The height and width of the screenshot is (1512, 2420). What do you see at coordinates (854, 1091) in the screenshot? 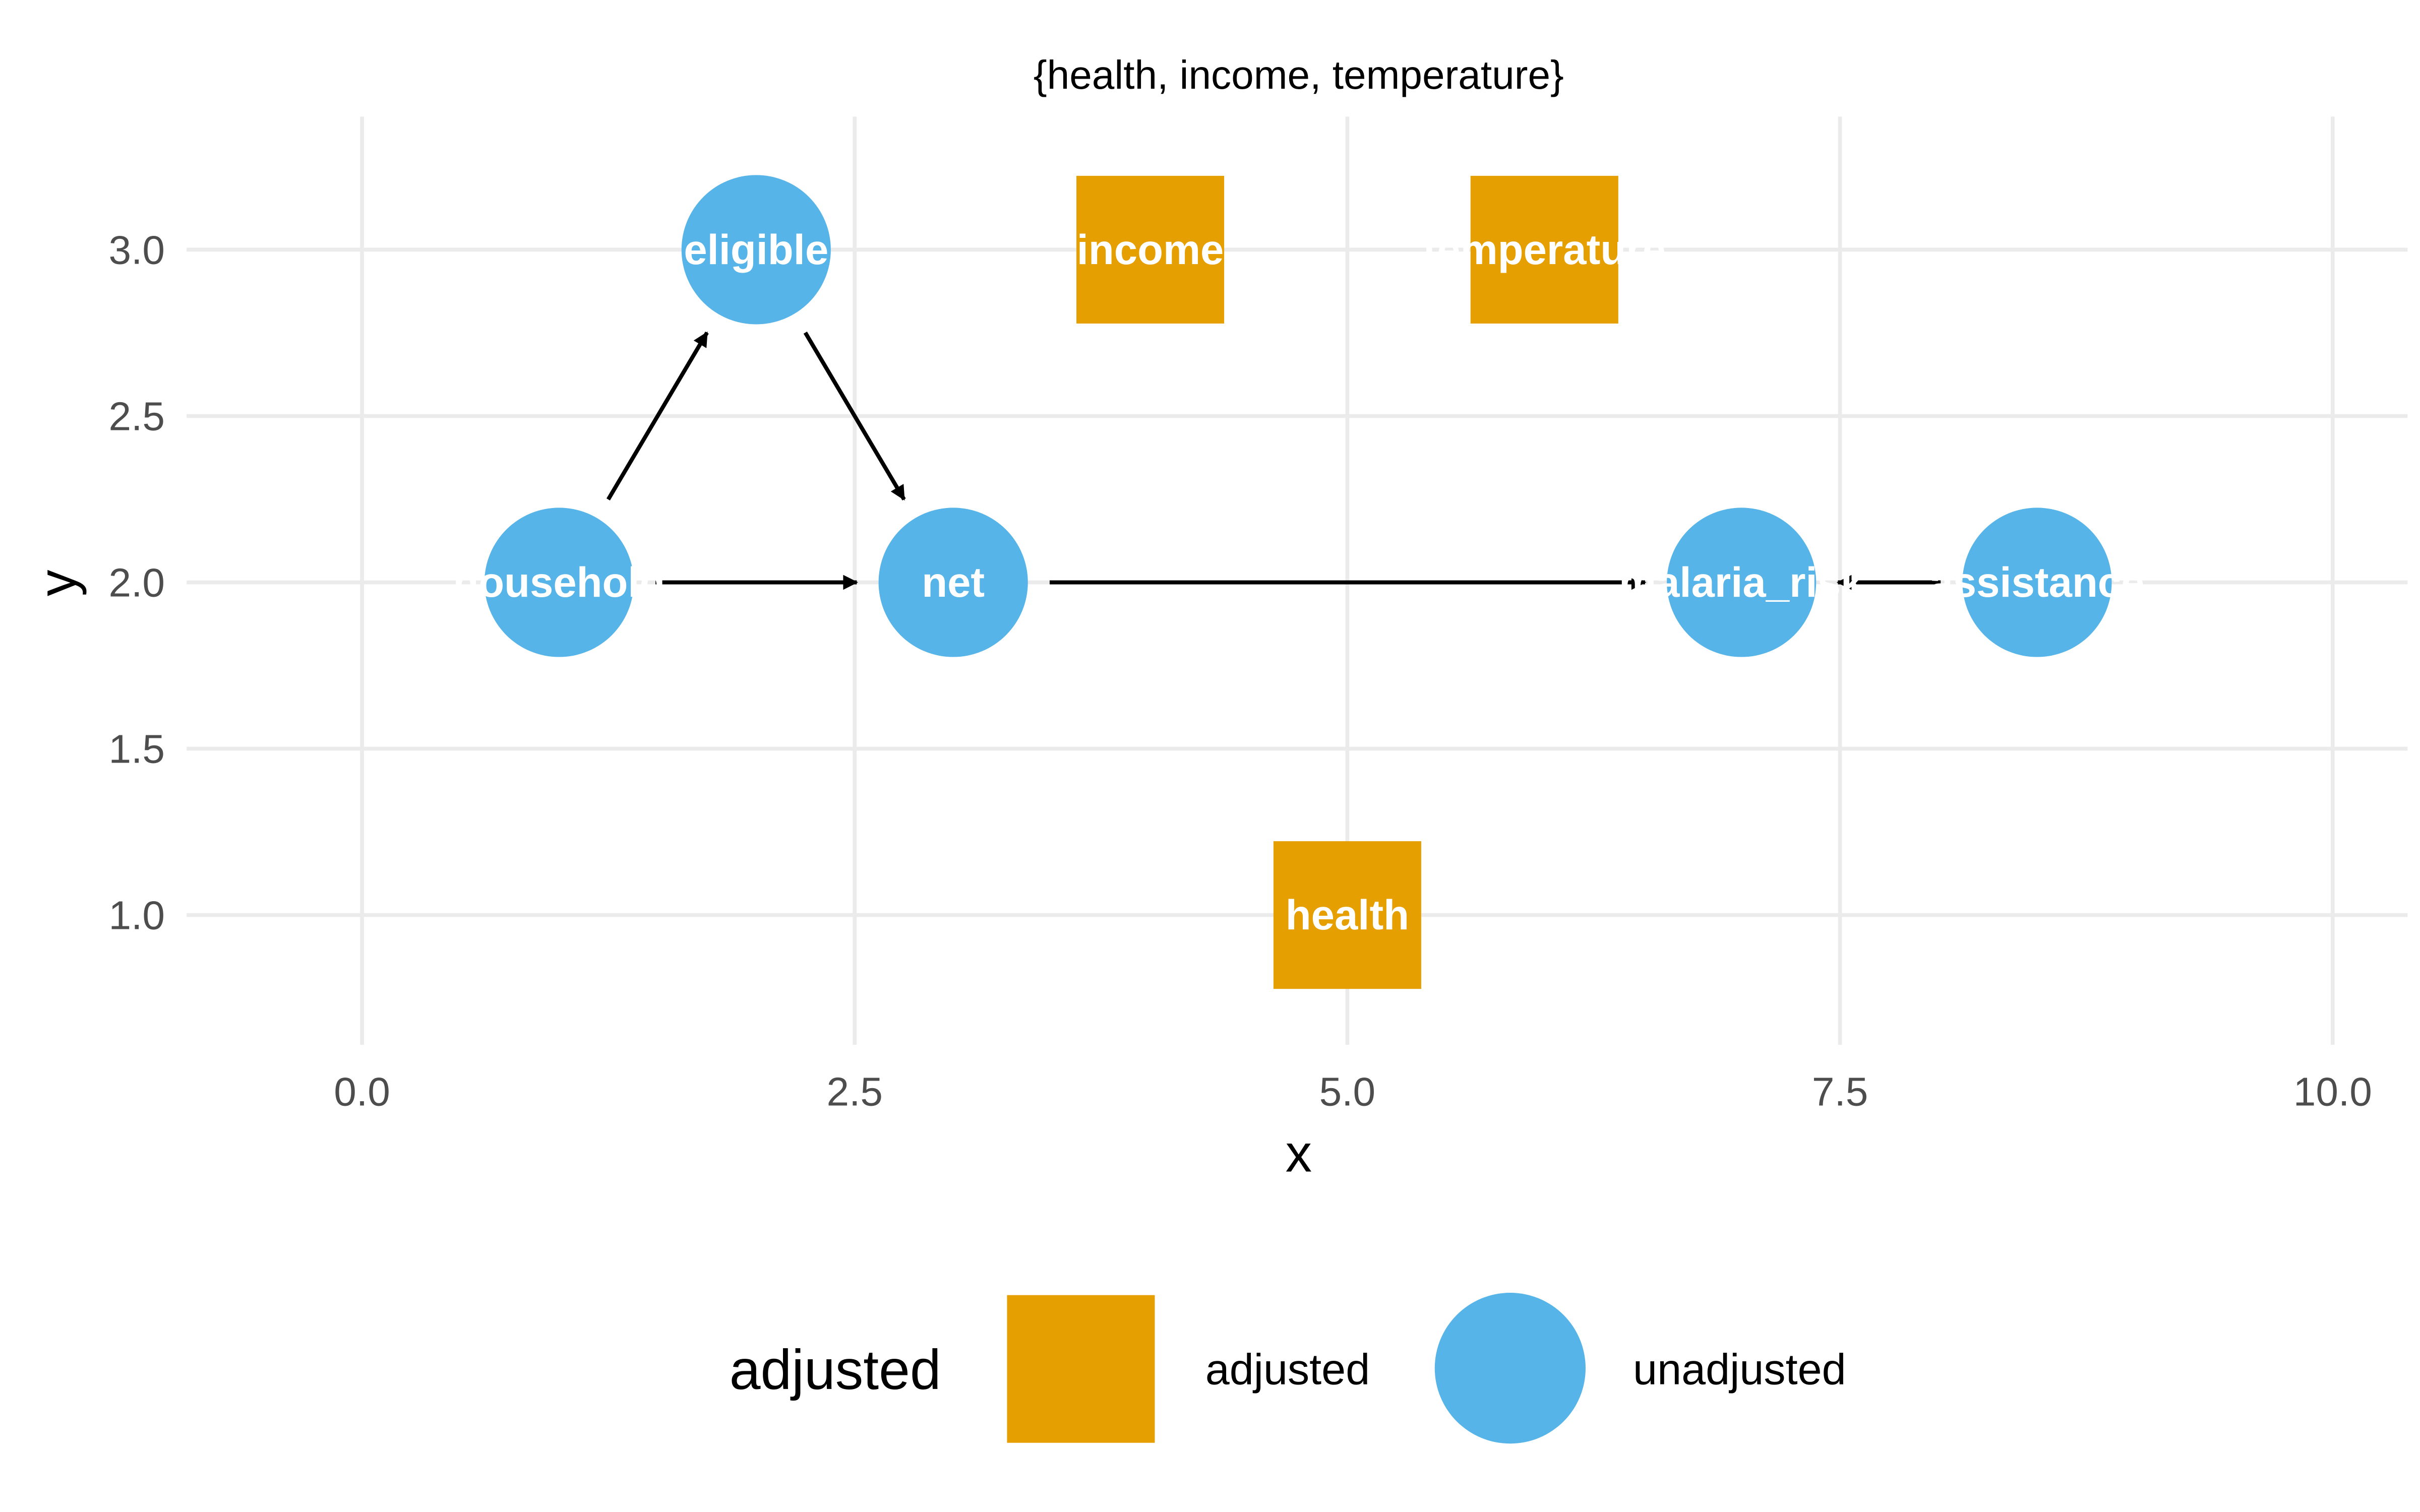
I see `x-tick-label: 2.5` at bounding box center [854, 1091].